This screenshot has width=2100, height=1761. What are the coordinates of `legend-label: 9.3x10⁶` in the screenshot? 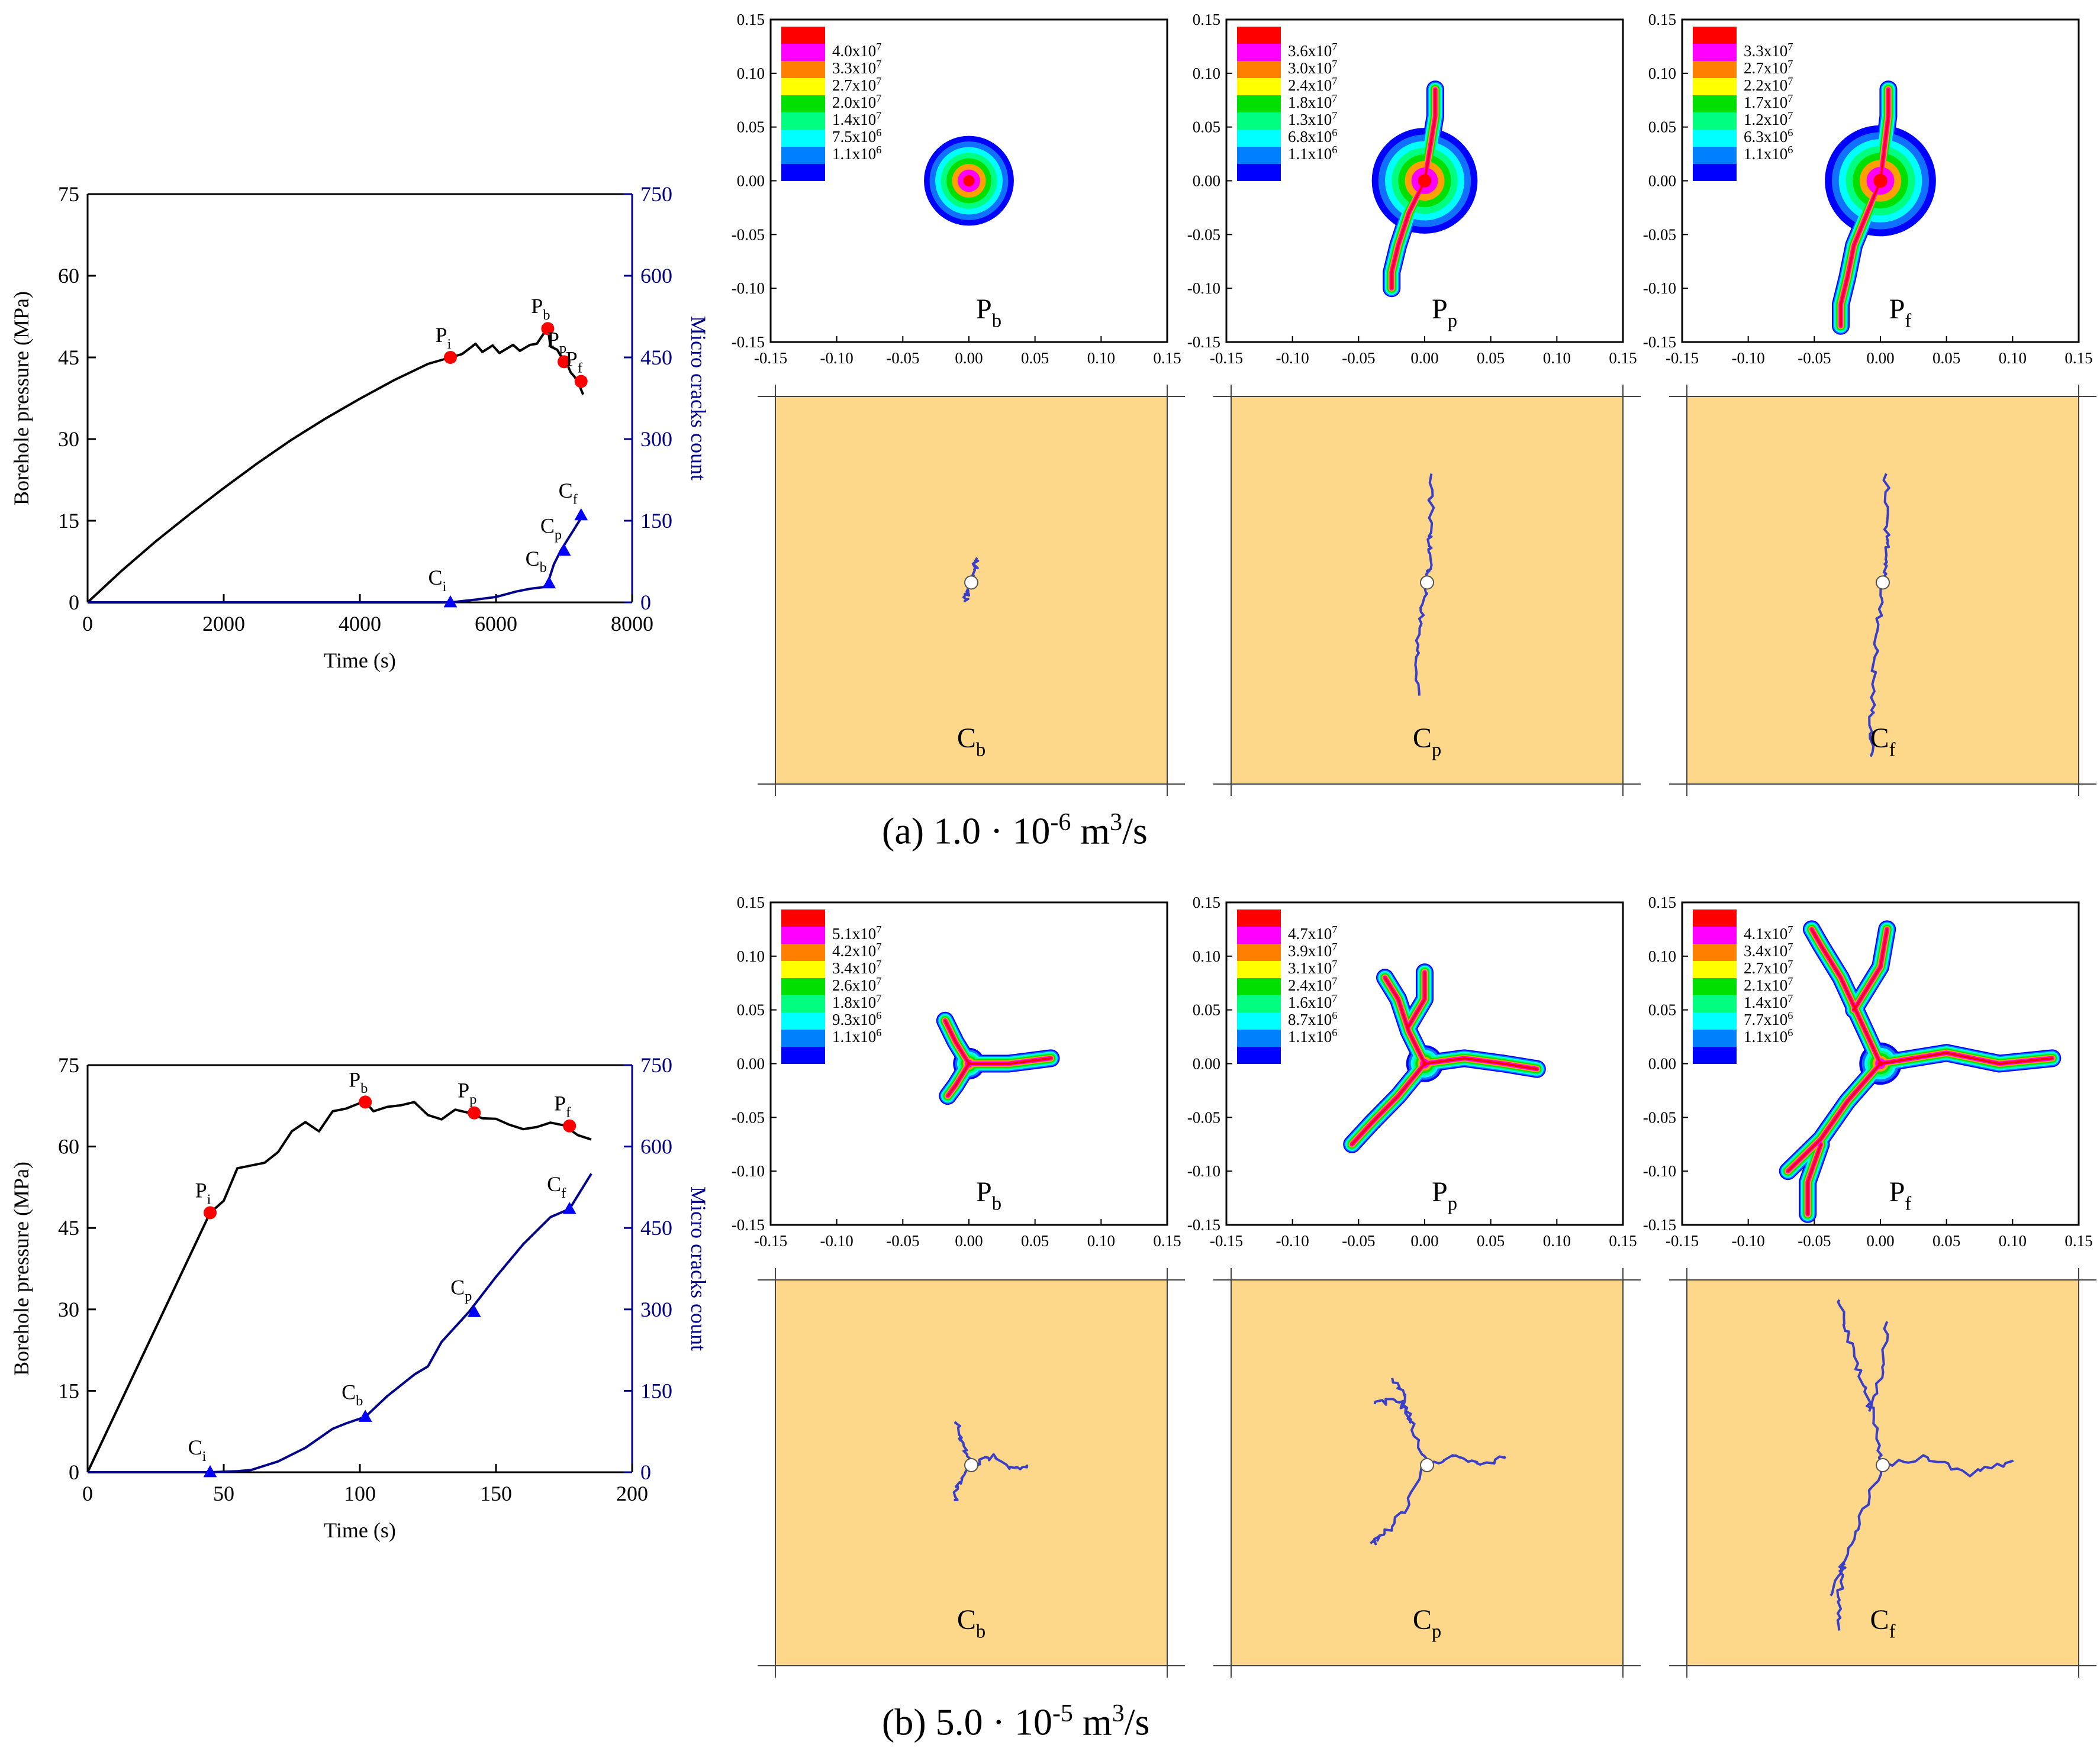 It's located at (856, 1018).